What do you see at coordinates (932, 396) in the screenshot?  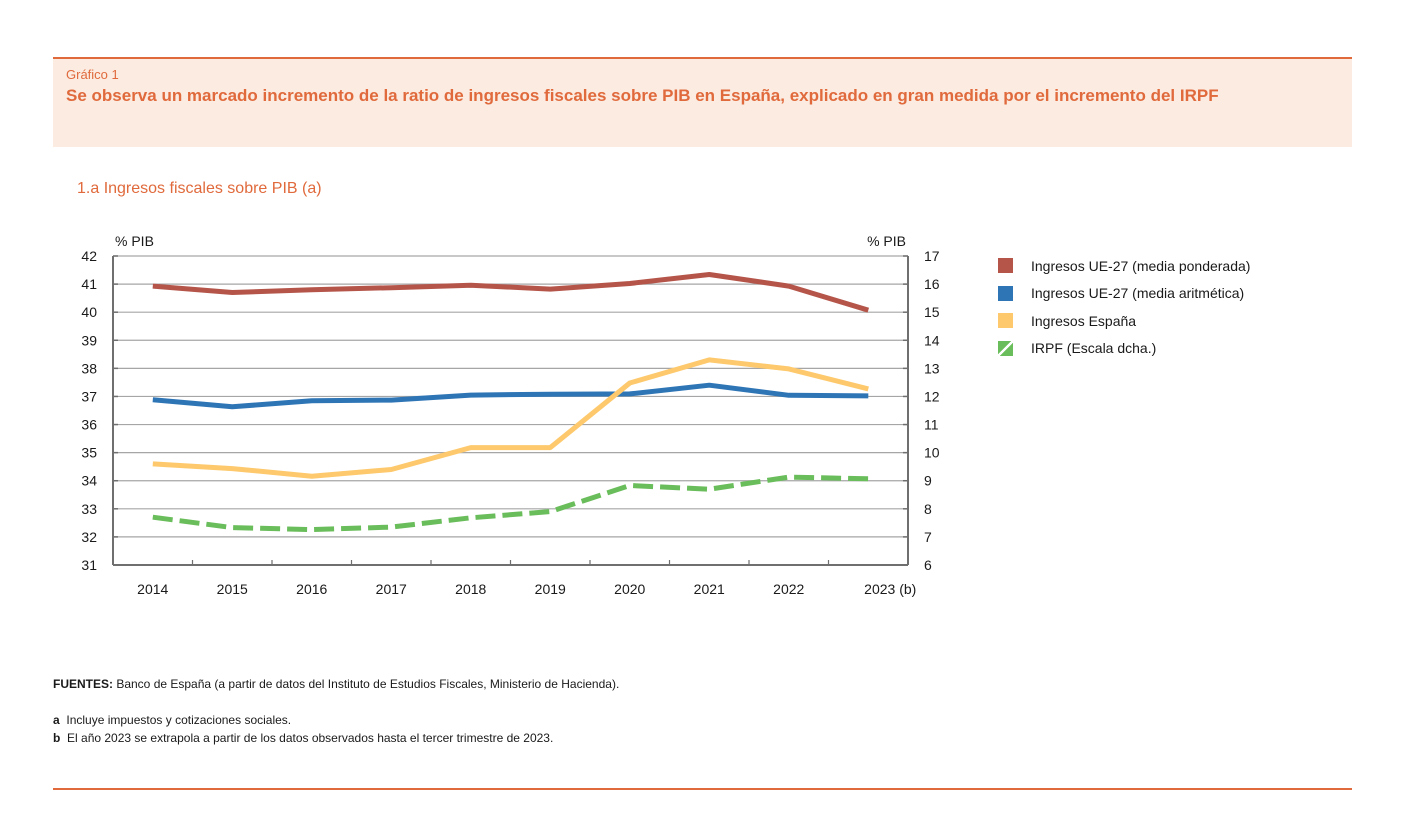 I see `y-tick-label-right: 12` at bounding box center [932, 396].